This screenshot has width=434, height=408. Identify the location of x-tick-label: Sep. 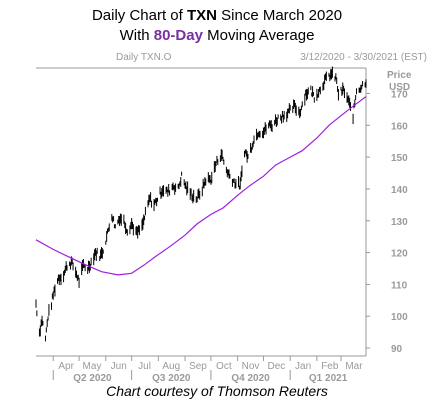
(198, 366).